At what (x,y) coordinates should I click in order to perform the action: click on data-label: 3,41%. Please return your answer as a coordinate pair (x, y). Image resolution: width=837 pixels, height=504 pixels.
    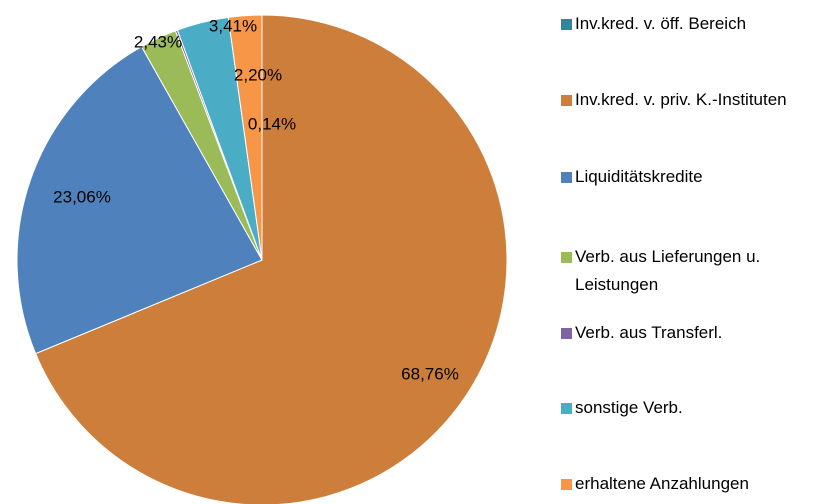
    Looking at the image, I should click on (233, 25).